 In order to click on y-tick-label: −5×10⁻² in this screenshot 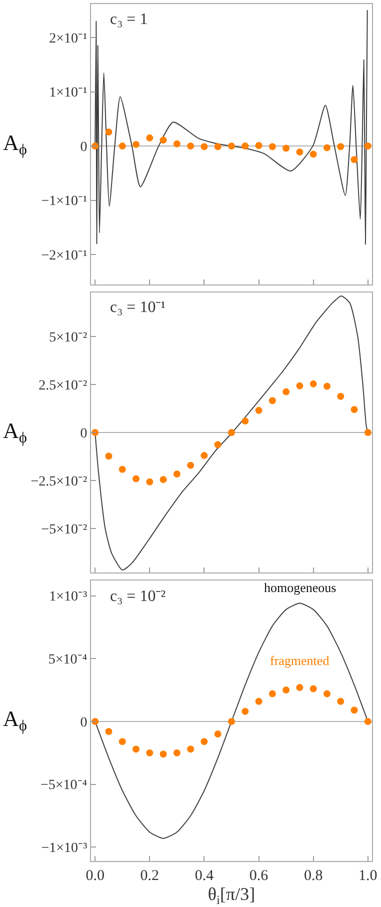, I will do `click(64, 530)`.